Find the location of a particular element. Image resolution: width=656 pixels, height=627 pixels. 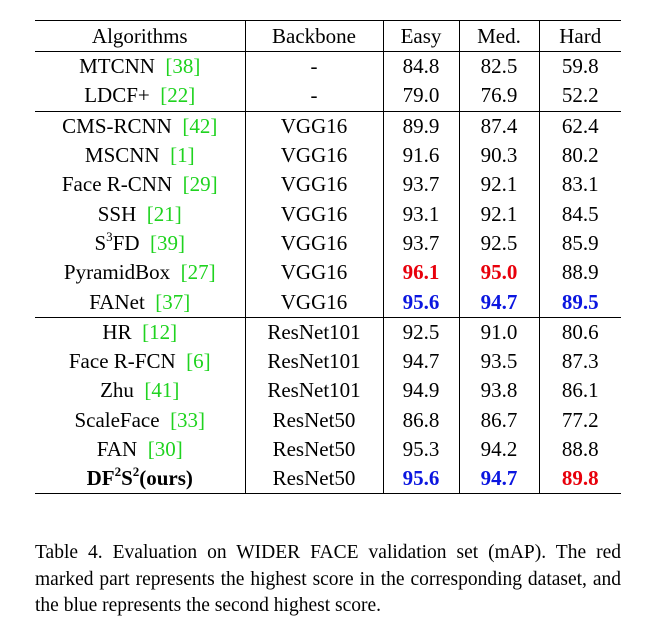

algorithm-cell: Face R-FCN [6] is located at coordinates (140, 361).